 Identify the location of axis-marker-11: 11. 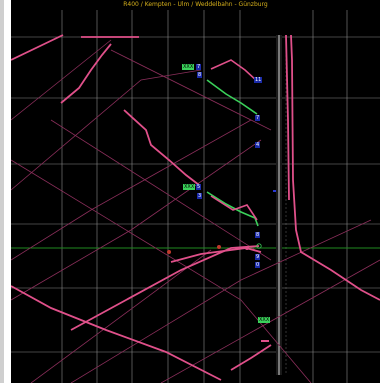
(258, 80).